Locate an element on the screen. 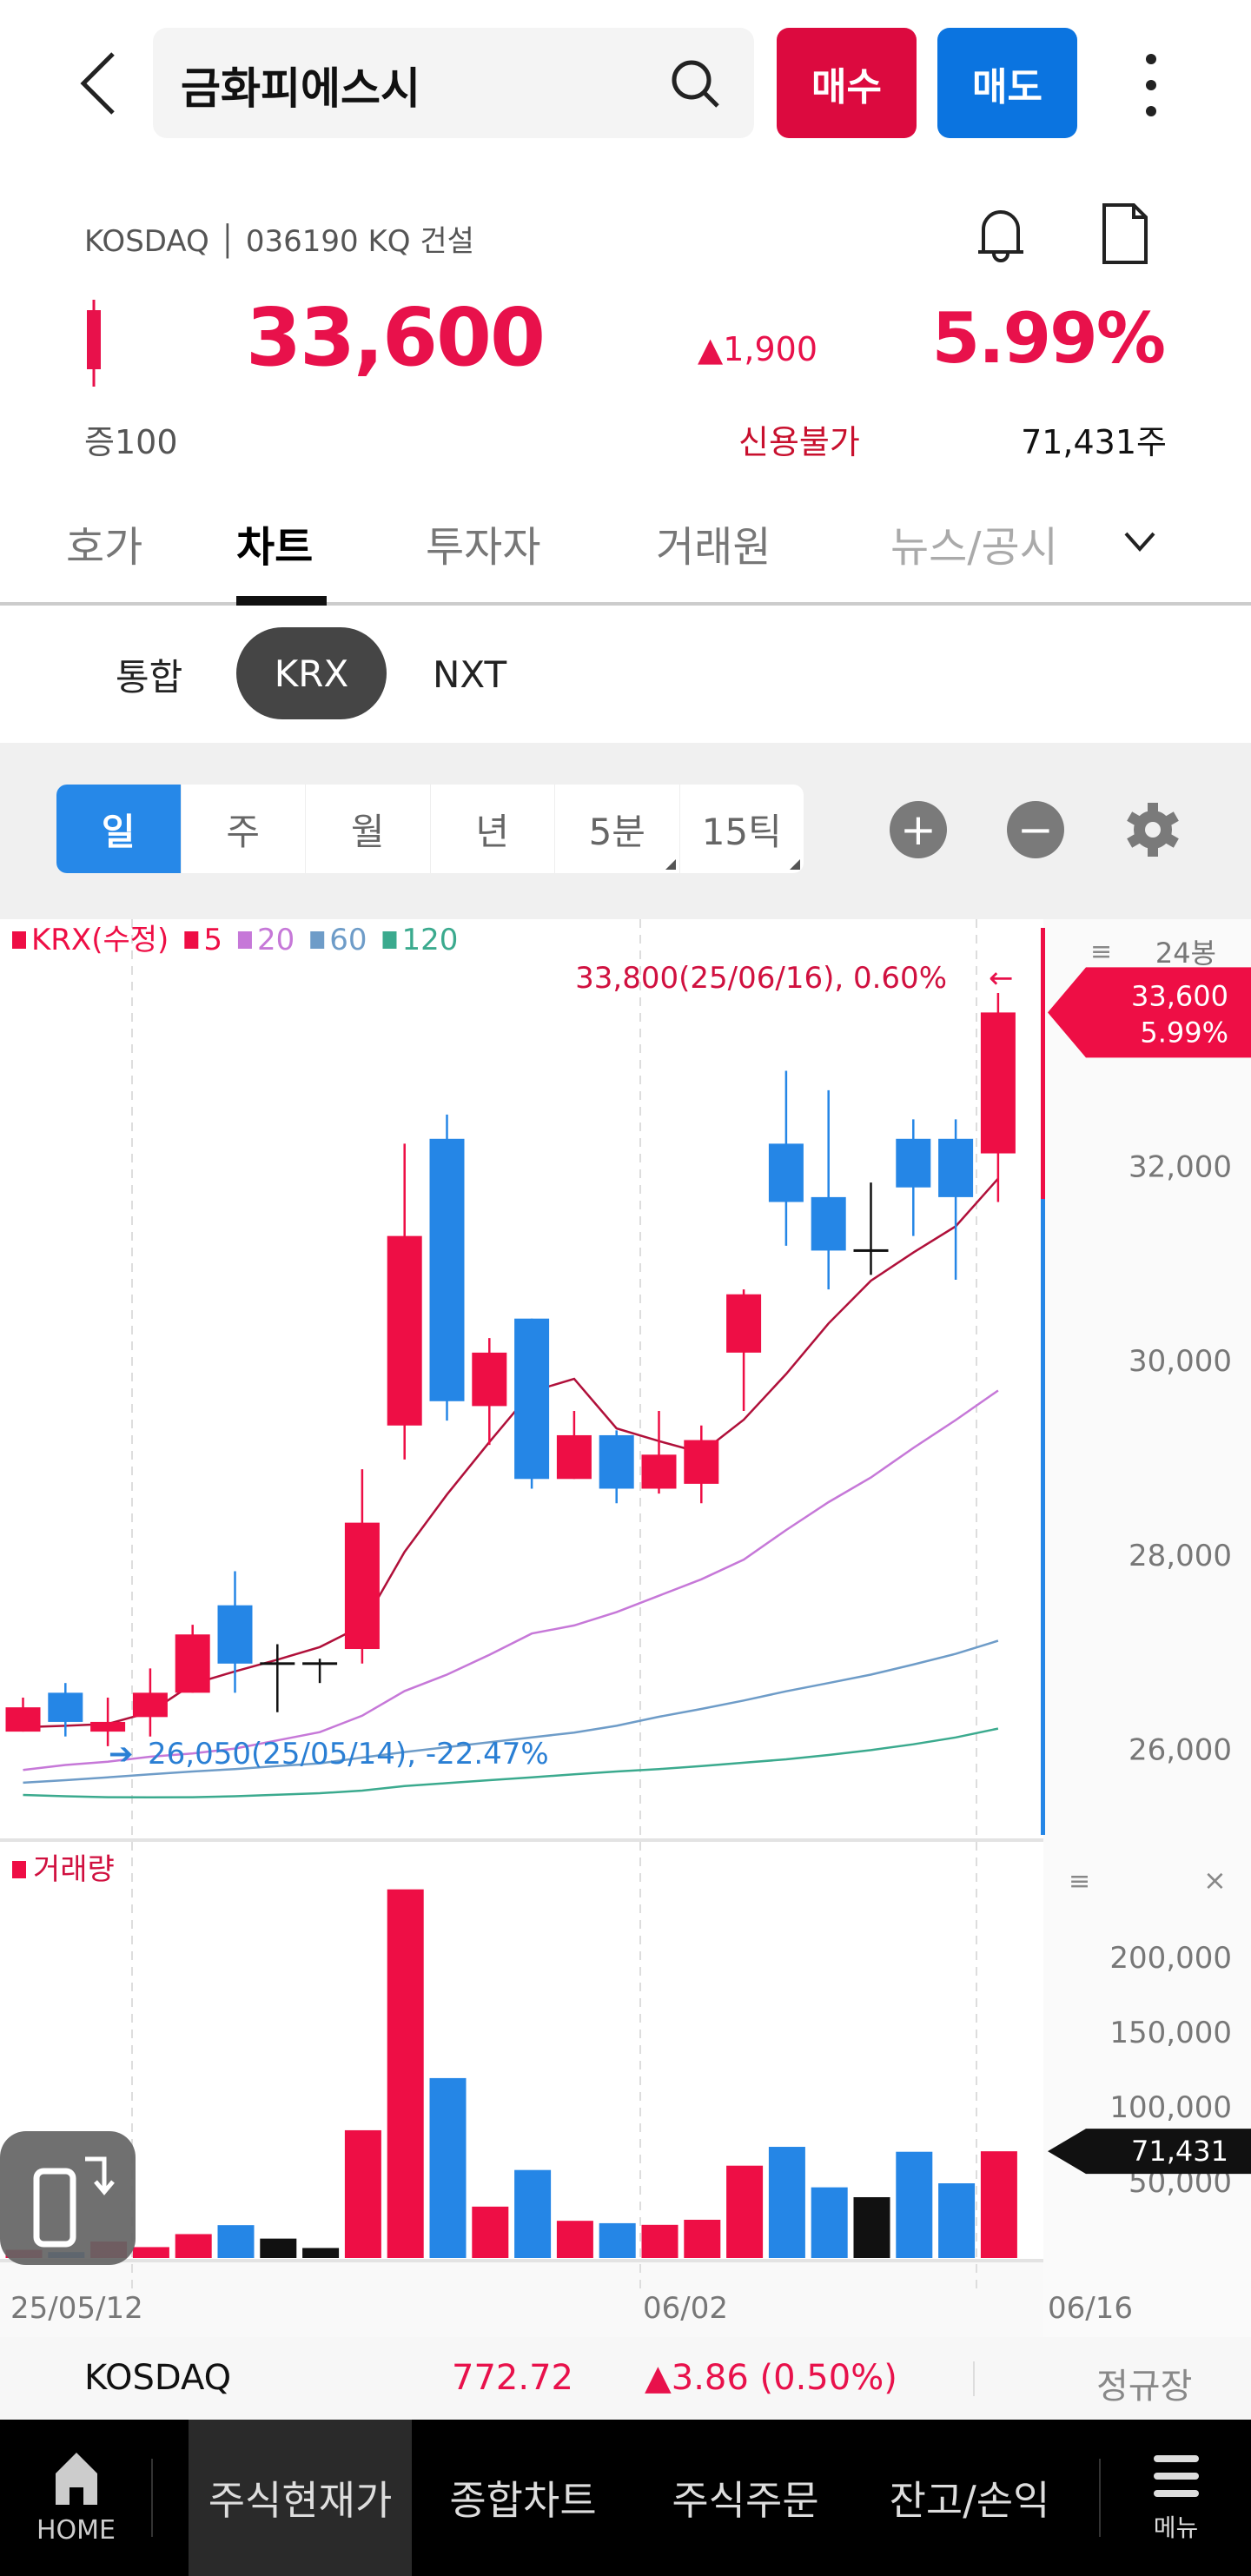 The image size is (1251, 2576). bar-count: 24봉 is located at coordinates (1185, 953).